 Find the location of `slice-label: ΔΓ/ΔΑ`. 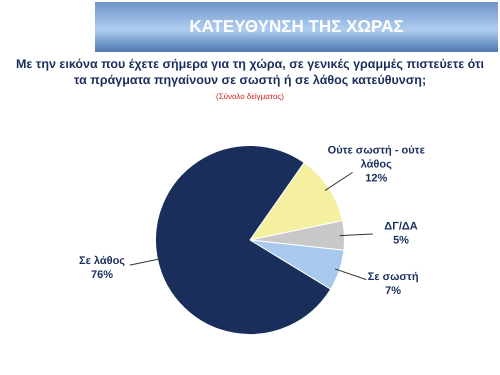

slice-label: ΔΓ/ΔΑ is located at coordinates (401, 226).